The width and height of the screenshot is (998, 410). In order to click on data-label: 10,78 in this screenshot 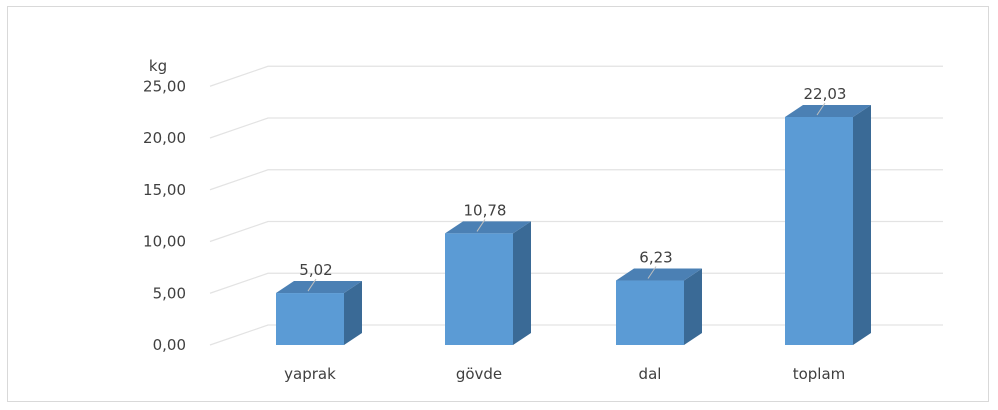, I will do `click(485, 210)`.